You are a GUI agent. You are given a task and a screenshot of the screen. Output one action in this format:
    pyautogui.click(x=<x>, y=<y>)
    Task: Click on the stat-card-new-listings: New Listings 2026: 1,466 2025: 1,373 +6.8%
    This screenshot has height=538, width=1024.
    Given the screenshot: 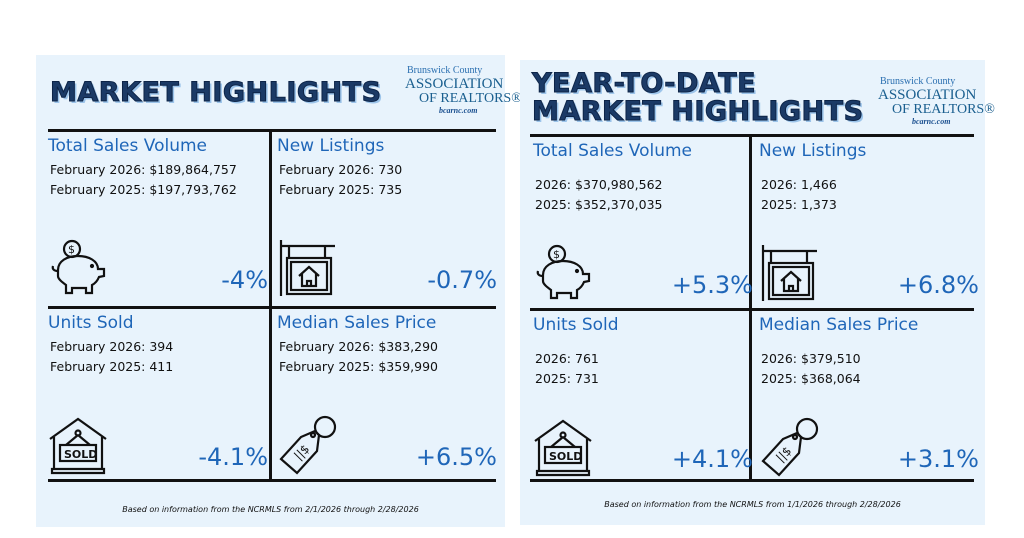 What is the action you would take?
    pyautogui.click(x=869, y=223)
    